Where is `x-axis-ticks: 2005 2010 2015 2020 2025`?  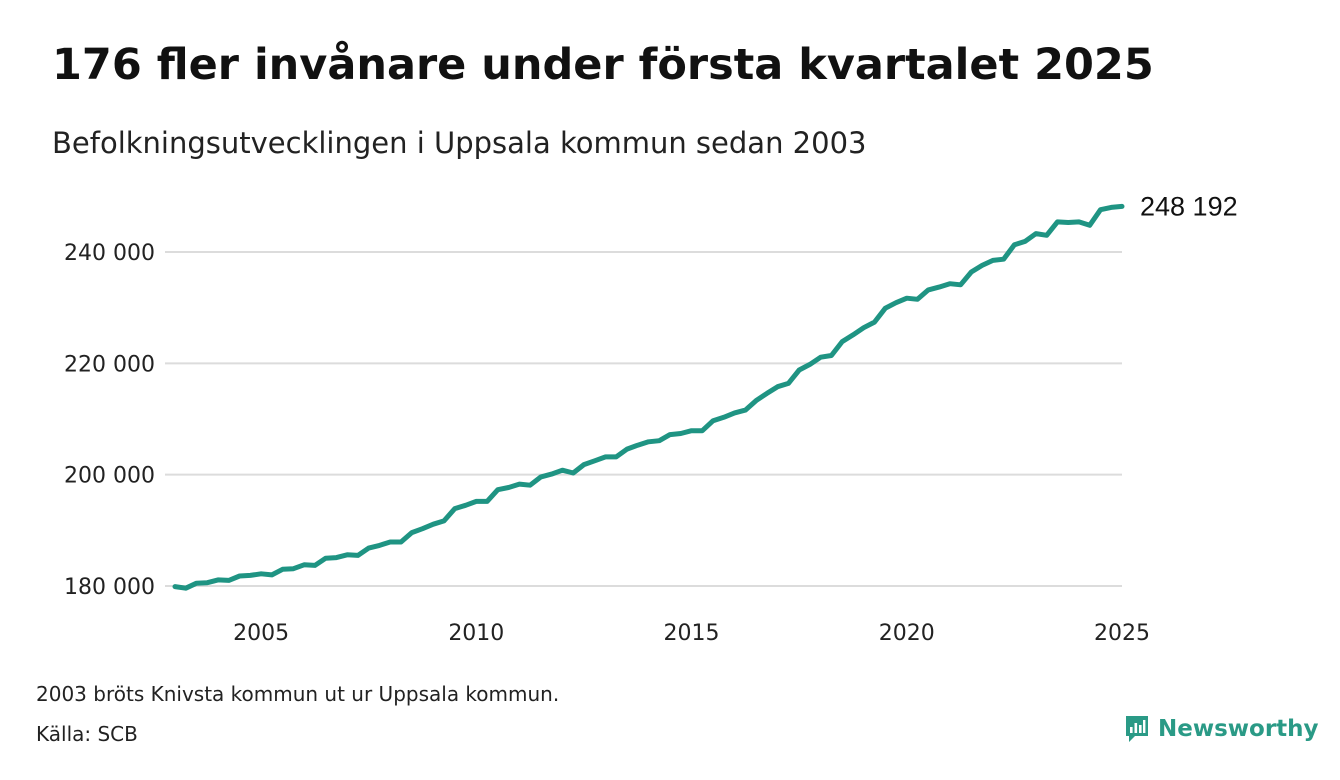
x-axis-ticks: 2005 2010 2015 2020 2025 is located at coordinates (691, 633).